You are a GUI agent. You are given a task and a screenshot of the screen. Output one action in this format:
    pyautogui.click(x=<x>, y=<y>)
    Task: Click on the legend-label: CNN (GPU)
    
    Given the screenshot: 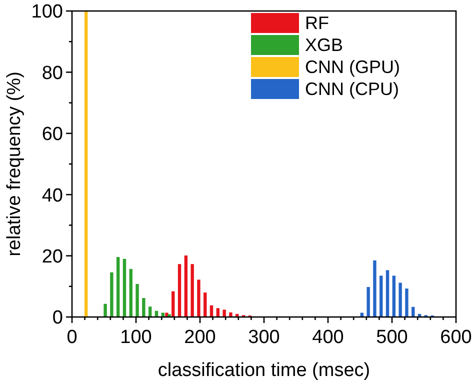 What is the action you would take?
    pyautogui.click(x=352, y=67)
    